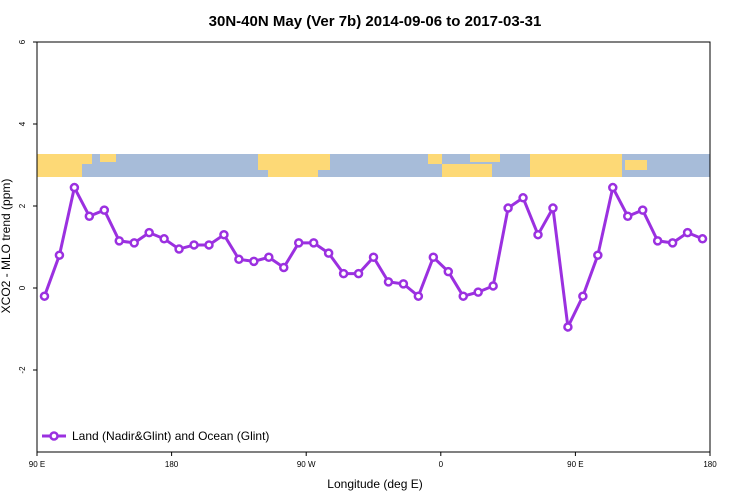 The width and height of the screenshot is (750, 500). Describe the element at coordinates (170, 436) in the screenshot. I see `legend-label: Land (Nadir&Glint) and Ocean (Glint)` at that location.